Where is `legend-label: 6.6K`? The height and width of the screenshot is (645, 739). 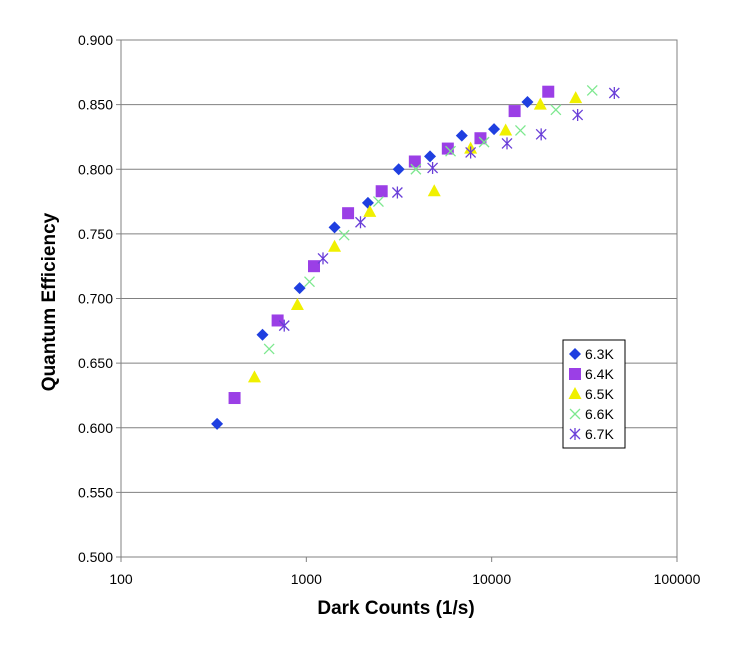
legend-label: 6.6K is located at coordinates (599, 414).